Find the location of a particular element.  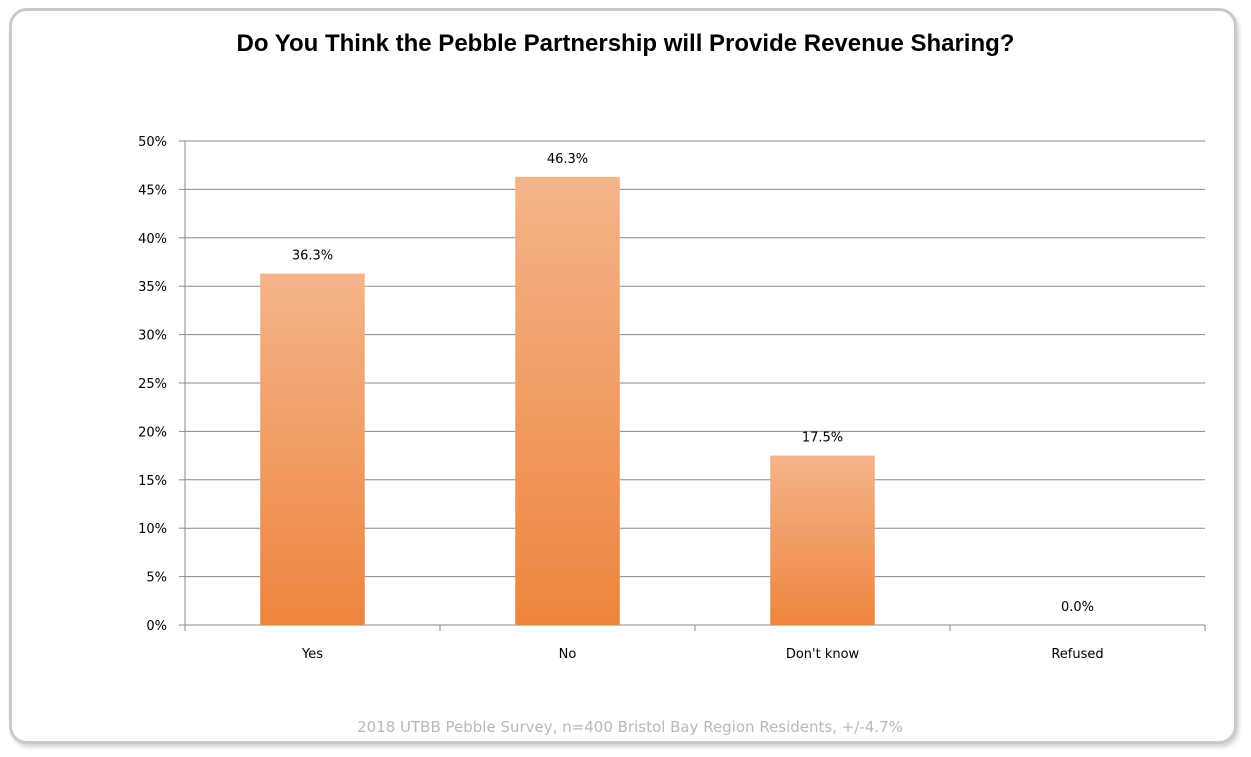

x-tick-label: Yes is located at coordinates (312, 654).